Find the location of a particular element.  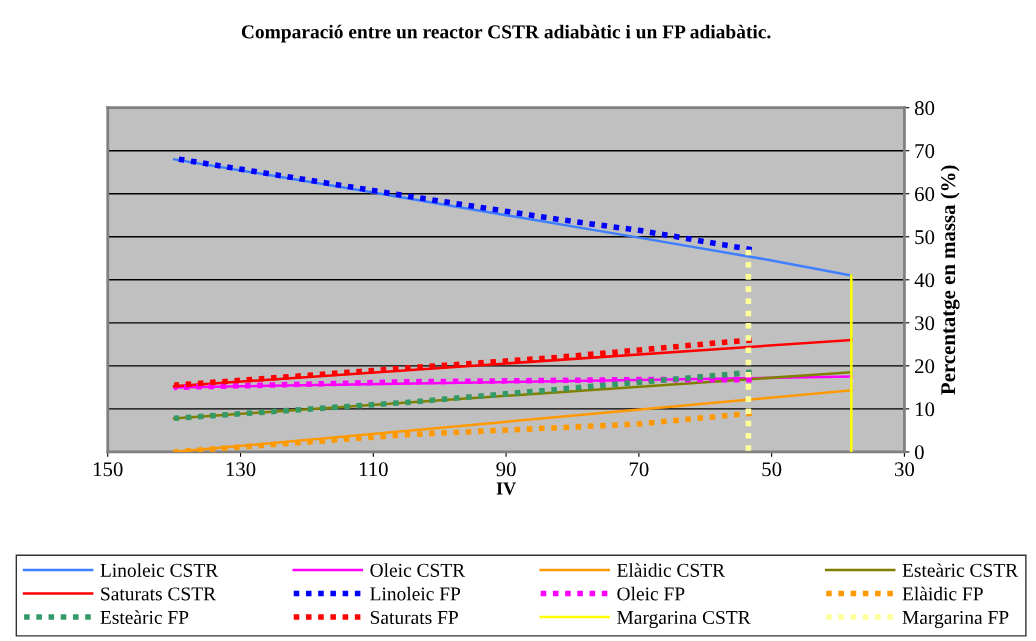

legend-label: Saturats FP is located at coordinates (414, 617).